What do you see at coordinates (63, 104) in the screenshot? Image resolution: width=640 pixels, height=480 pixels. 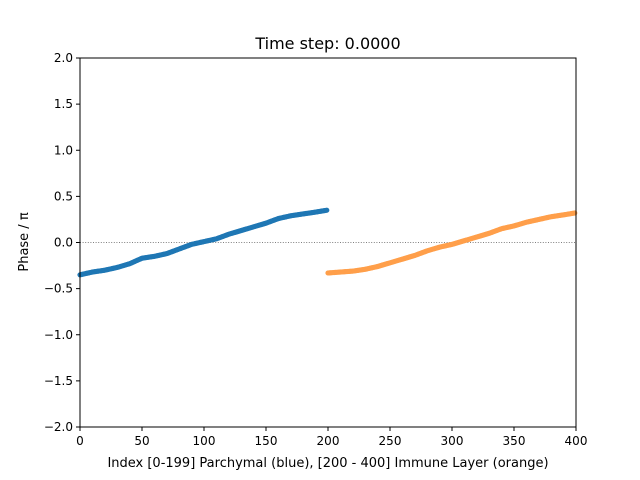 I see `y-tick-label: 1.5` at bounding box center [63, 104].